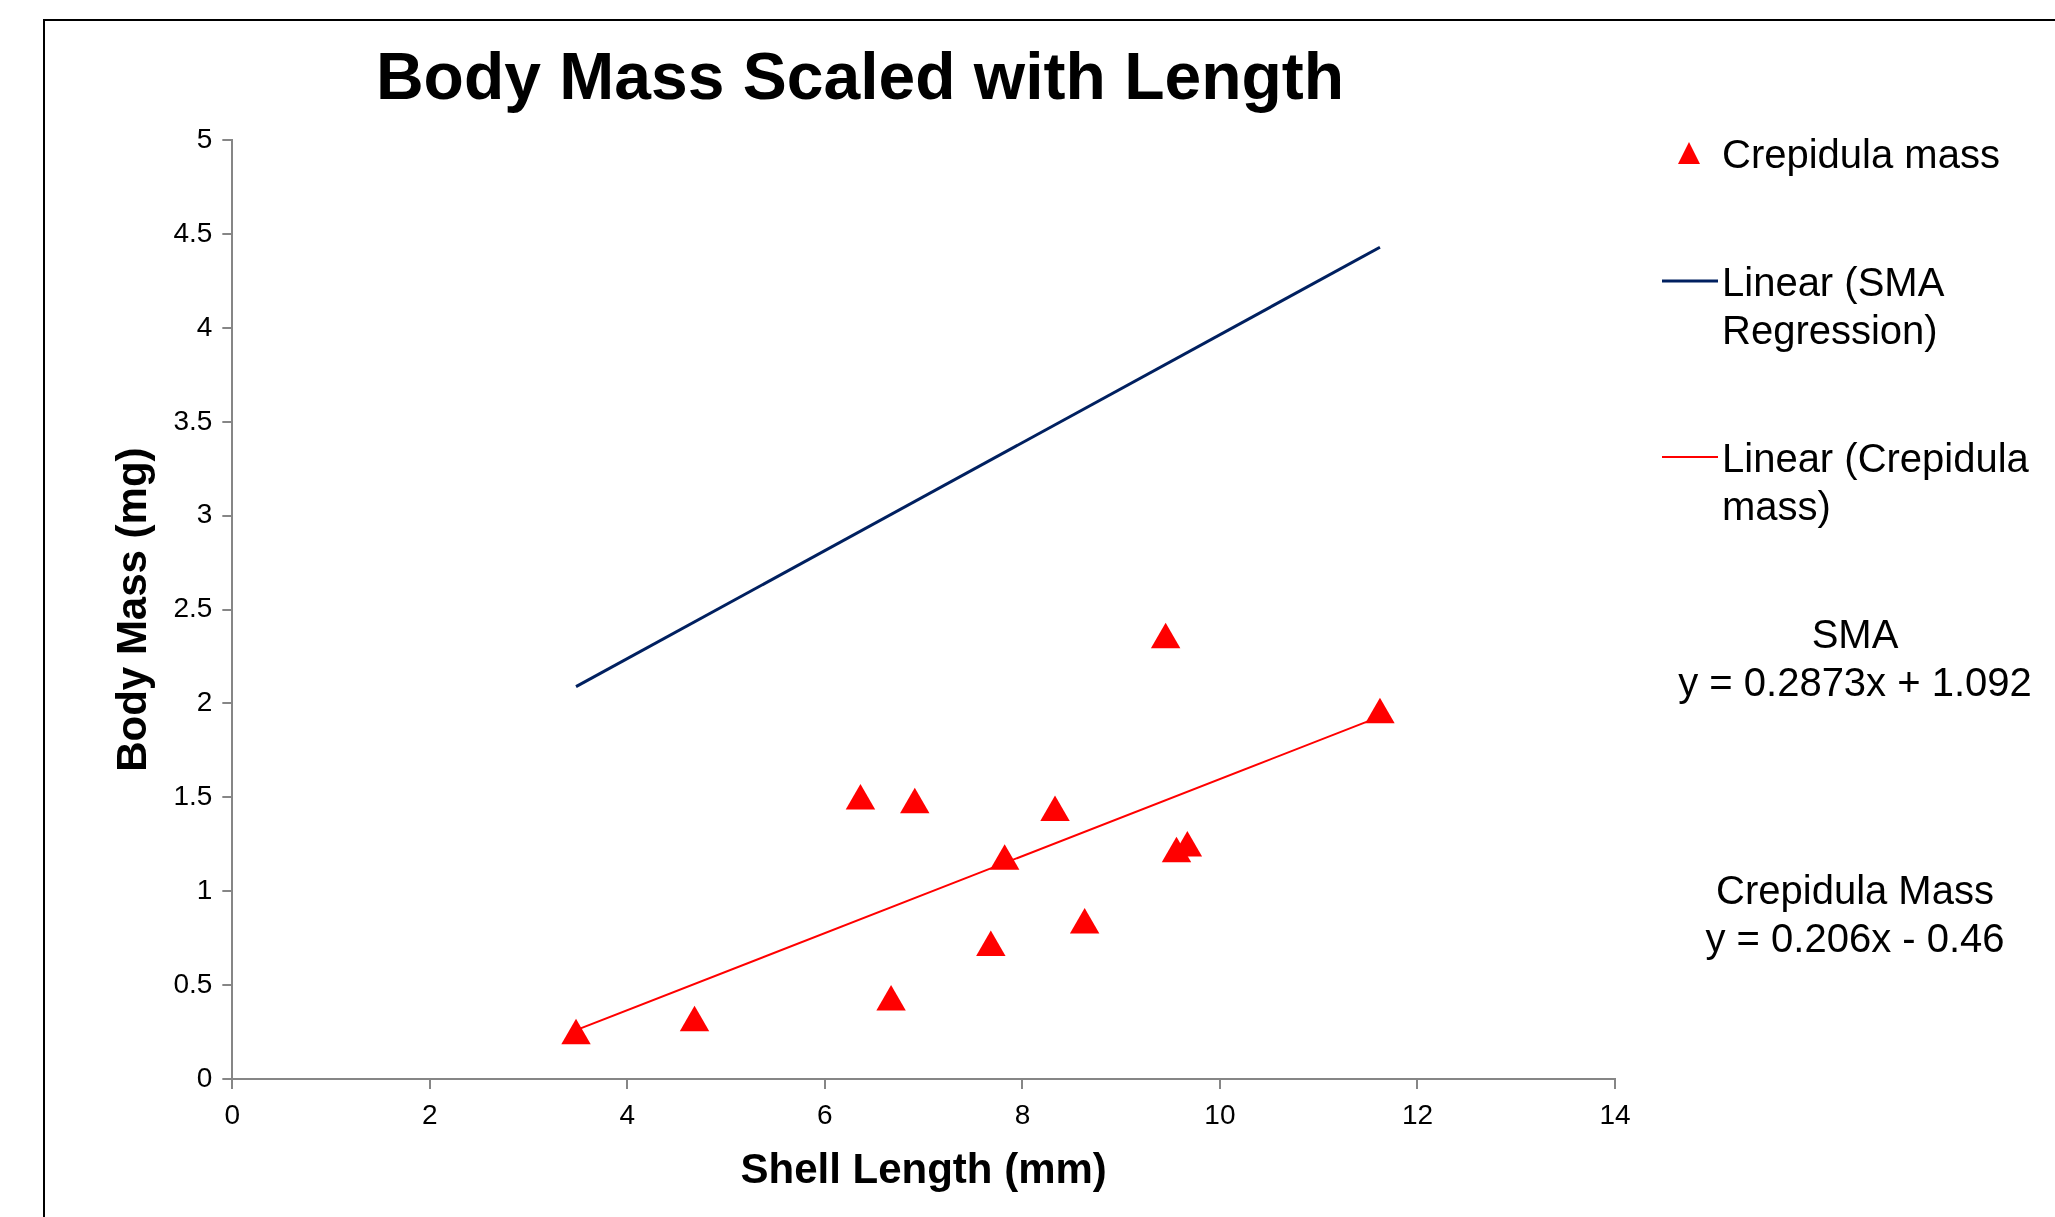 This screenshot has width=2055, height=1217. What do you see at coordinates (1855, 914) in the screenshot?
I see `text: Crepidula Mass y = 0.206x - 0.46` at bounding box center [1855, 914].